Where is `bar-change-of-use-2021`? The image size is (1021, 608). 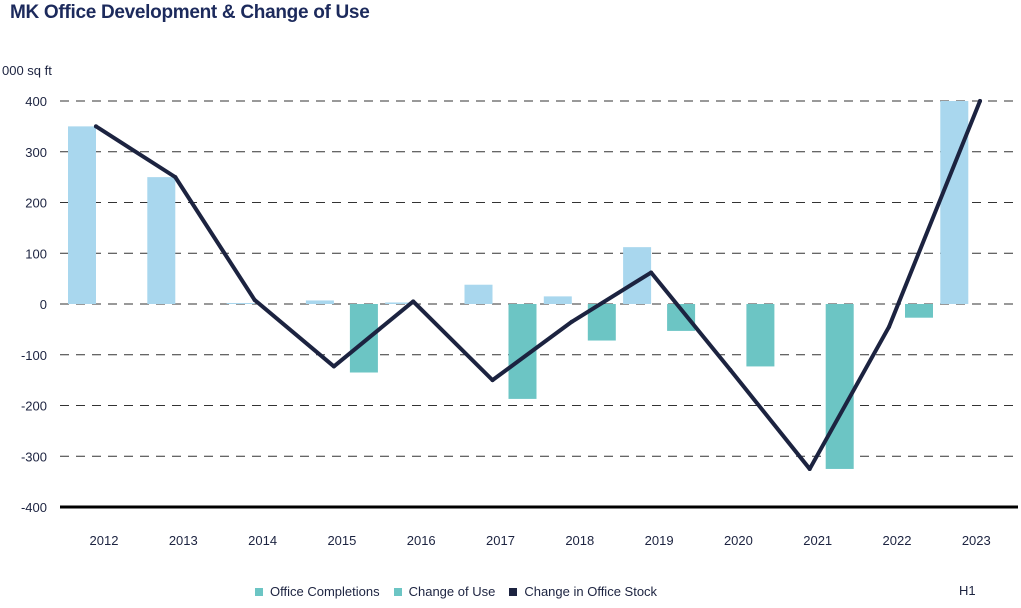 bar-change-of-use-2021 is located at coordinates (839, 386).